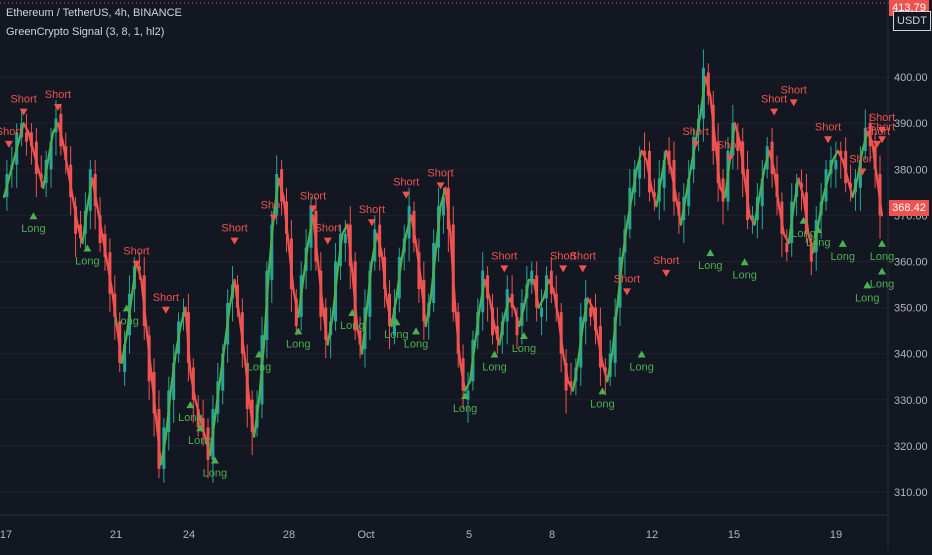 The image size is (932, 555). Describe the element at coordinates (469, 535) in the screenshot. I see `x-tick-label: 5` at that location.